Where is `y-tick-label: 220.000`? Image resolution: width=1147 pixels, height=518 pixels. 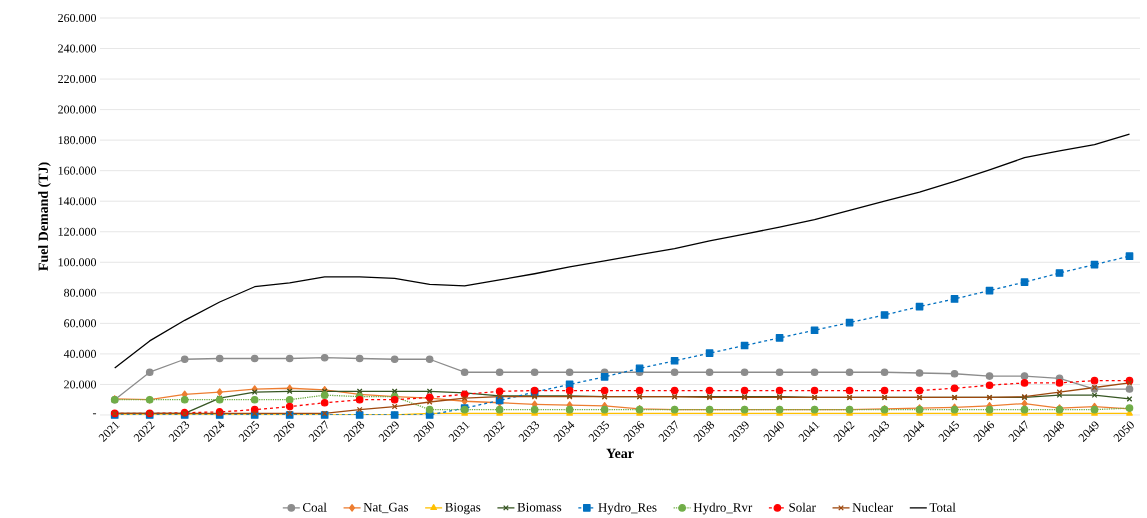 y-tick-label: 220.000 is located at coordinates (77, 79).